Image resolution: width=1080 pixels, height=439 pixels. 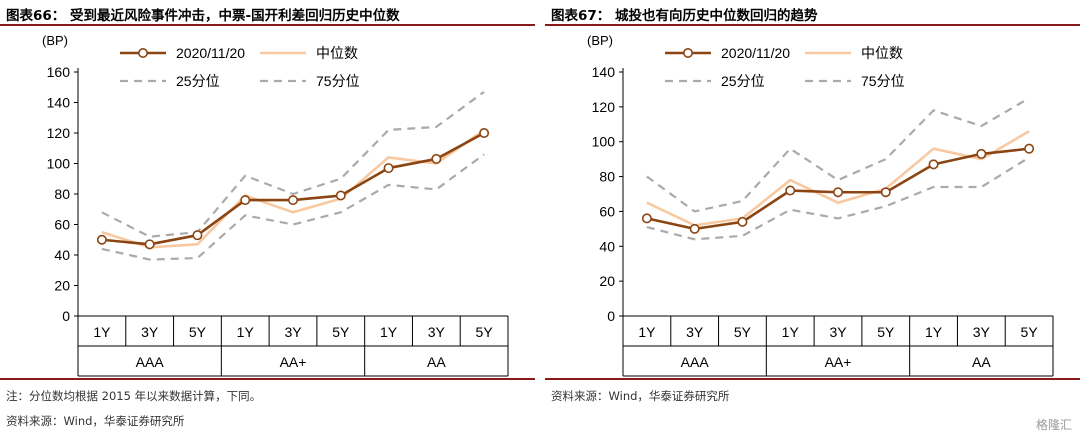 What do you see at coordinates (684, 16) in the screenshot?
I see `chart-title: 图表67： 城投也有向历史中位数回归的趋势` at bounding box center [684, 16].